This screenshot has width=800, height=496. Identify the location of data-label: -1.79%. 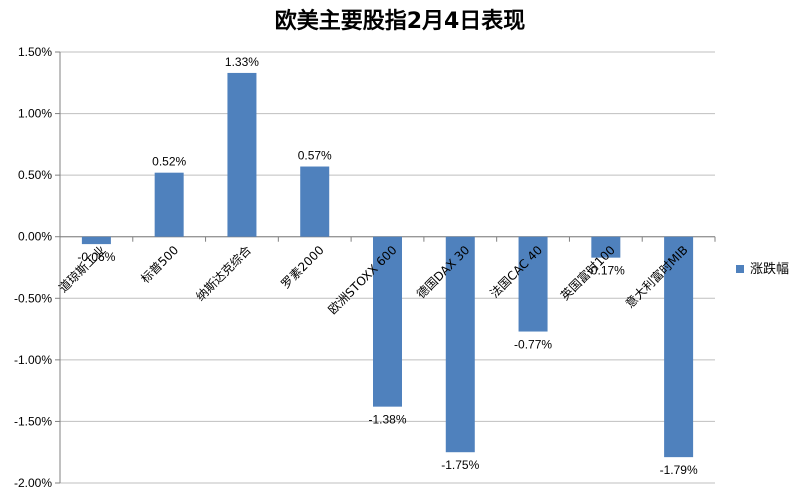
(679, 470).